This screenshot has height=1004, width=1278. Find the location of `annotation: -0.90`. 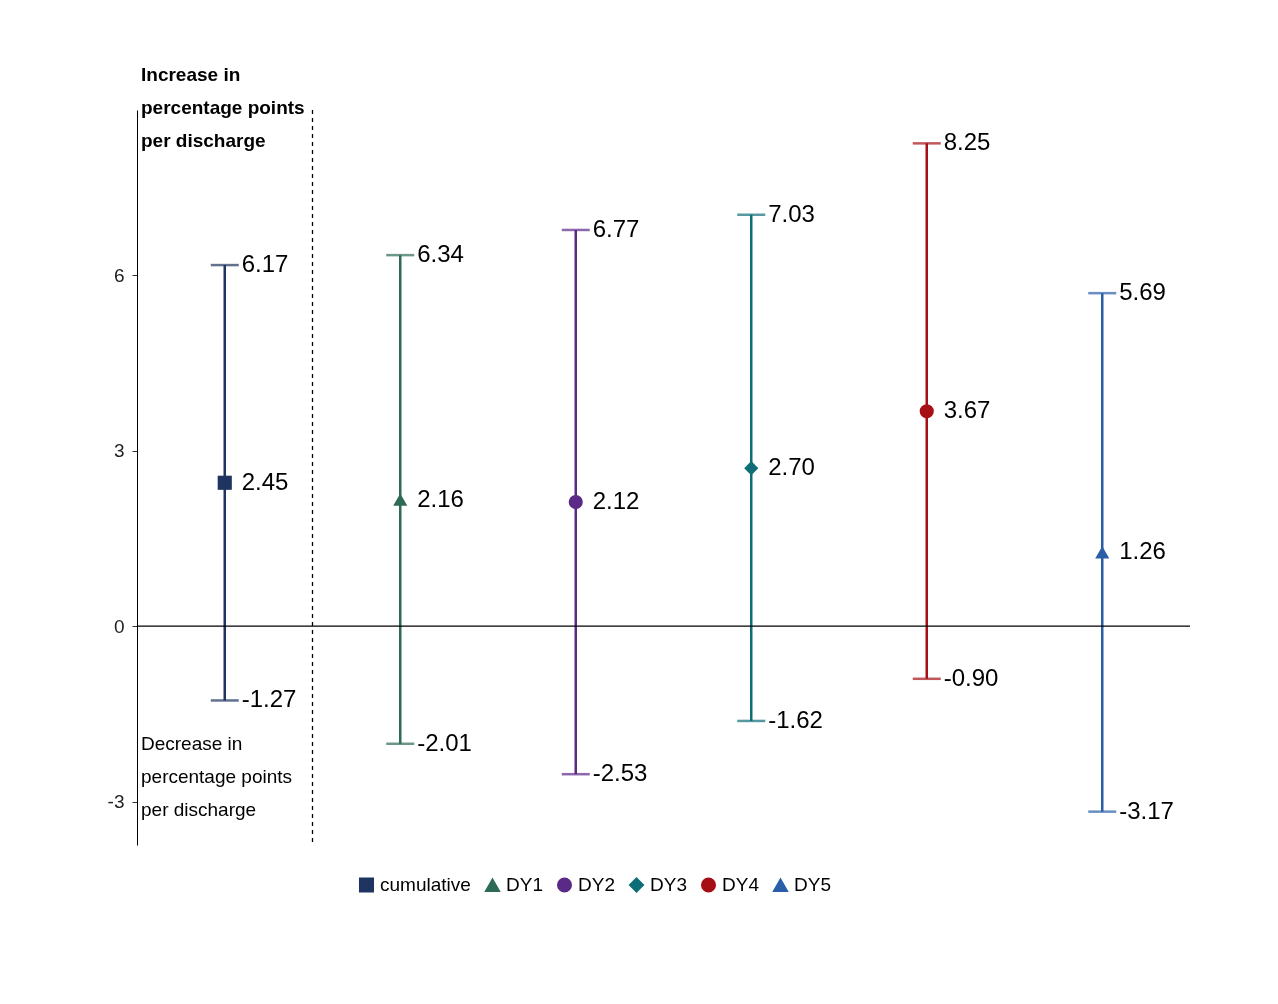

annotation: -0.90 is located at coordinates (971, 677).